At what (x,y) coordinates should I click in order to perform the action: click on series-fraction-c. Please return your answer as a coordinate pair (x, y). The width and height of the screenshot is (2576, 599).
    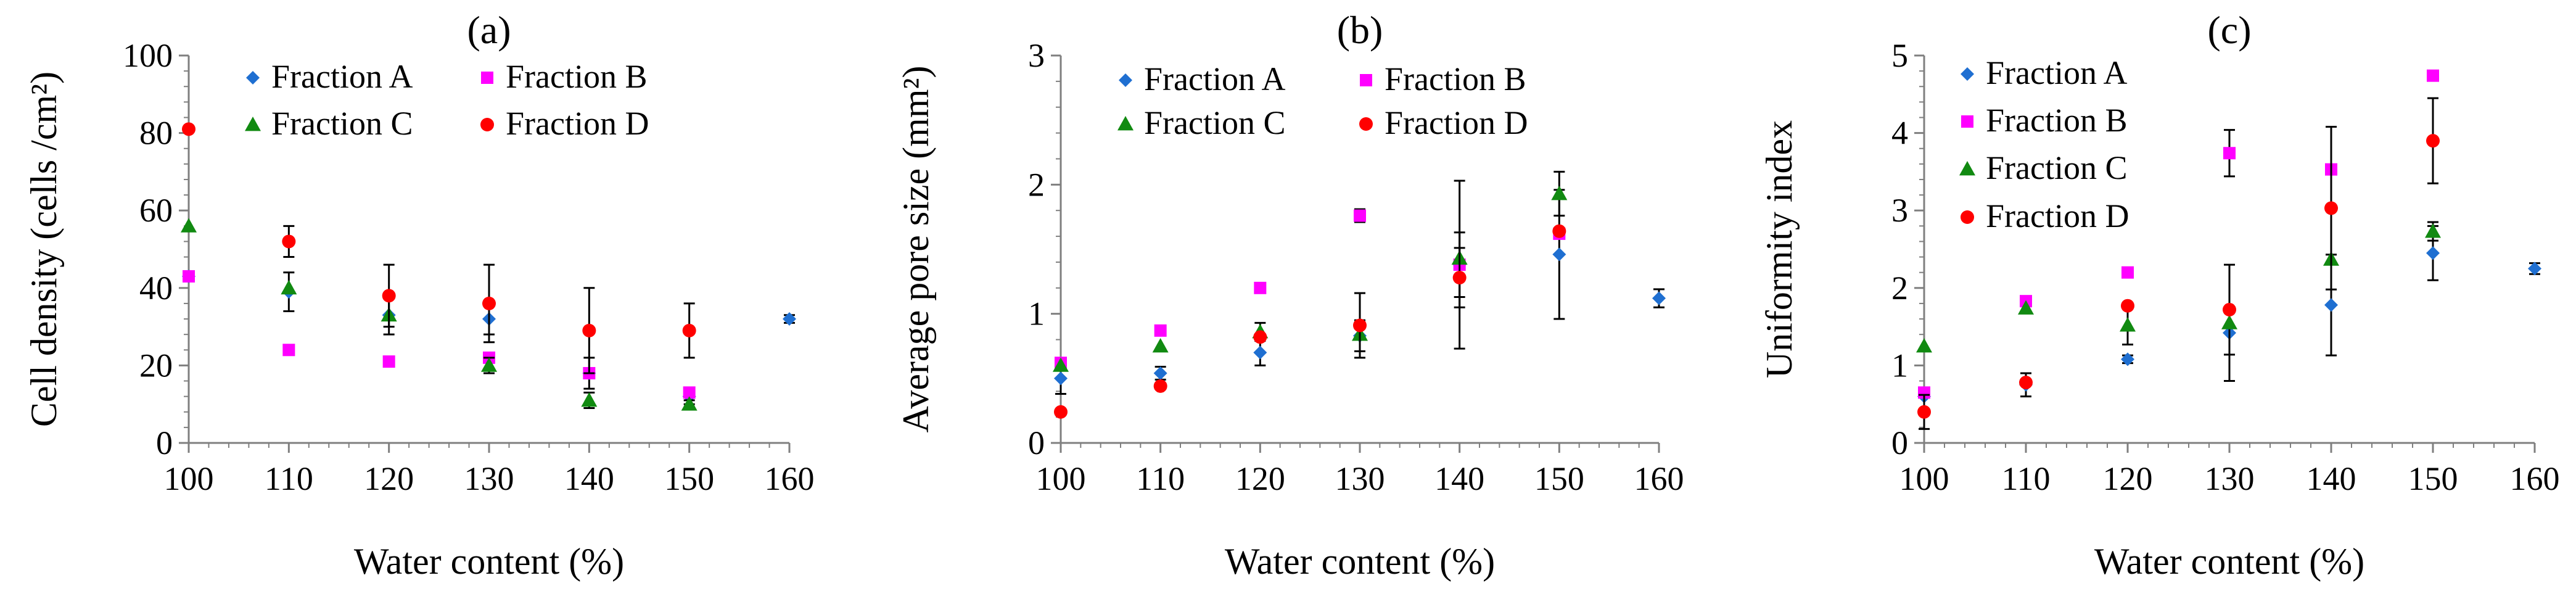
    Looking at the image, I should click on (439, 314).